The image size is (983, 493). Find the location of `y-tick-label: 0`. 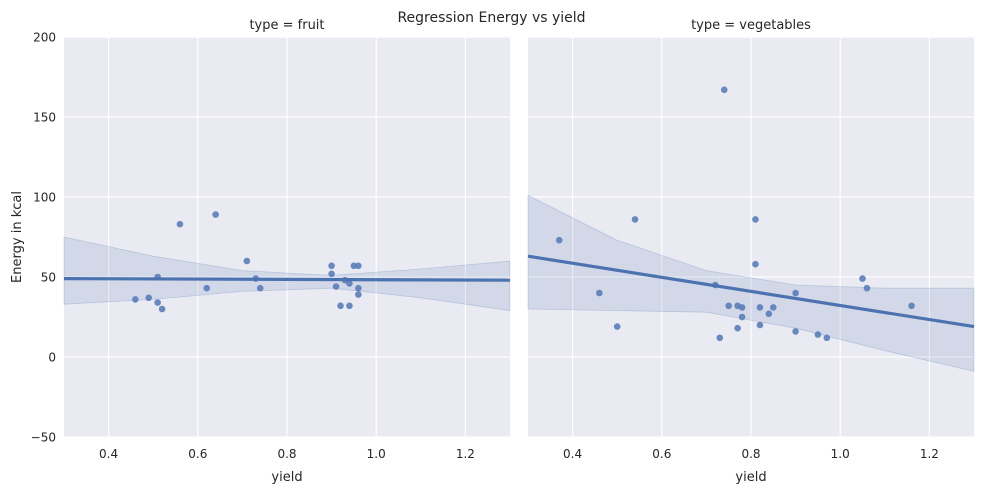

y-tick-label: 0 is located at coordinates (52, 358).